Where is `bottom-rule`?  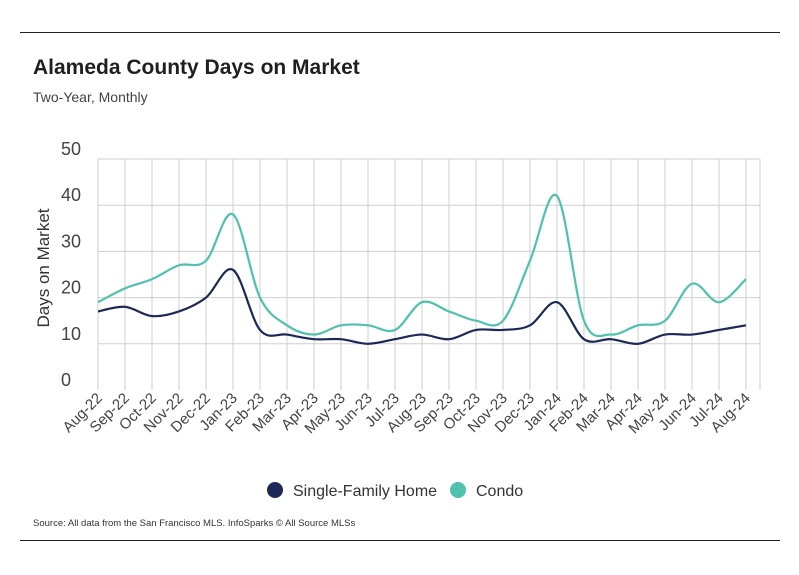 bottom-rule is located at coordinates (400, 540).